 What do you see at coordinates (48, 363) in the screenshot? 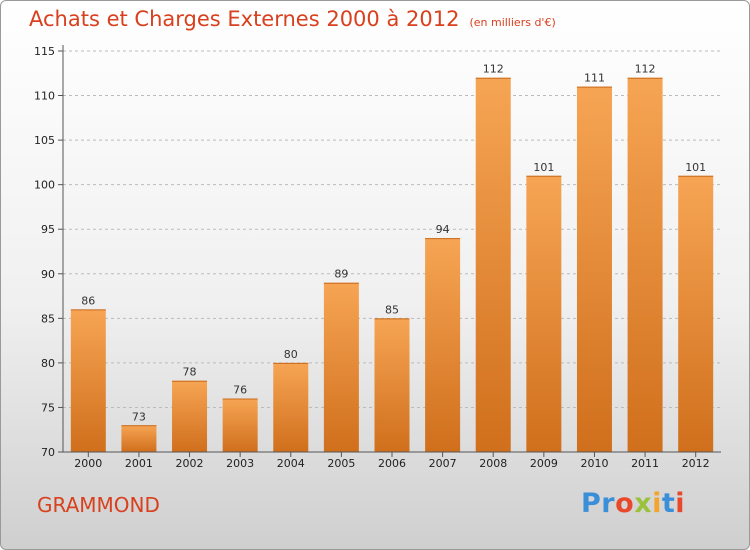
I see `y-tick-label: 80` at bounding box center [48, 363].